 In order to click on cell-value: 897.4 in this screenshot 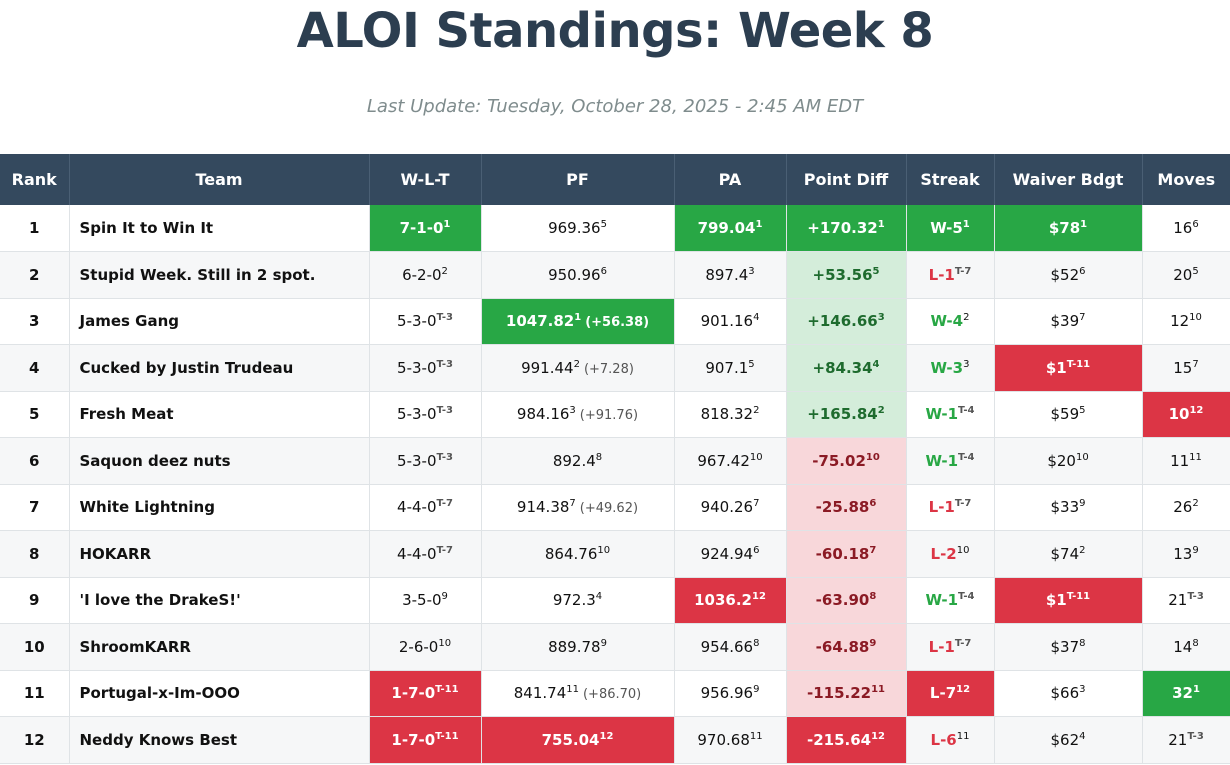, I will do `click(727, 274)`.